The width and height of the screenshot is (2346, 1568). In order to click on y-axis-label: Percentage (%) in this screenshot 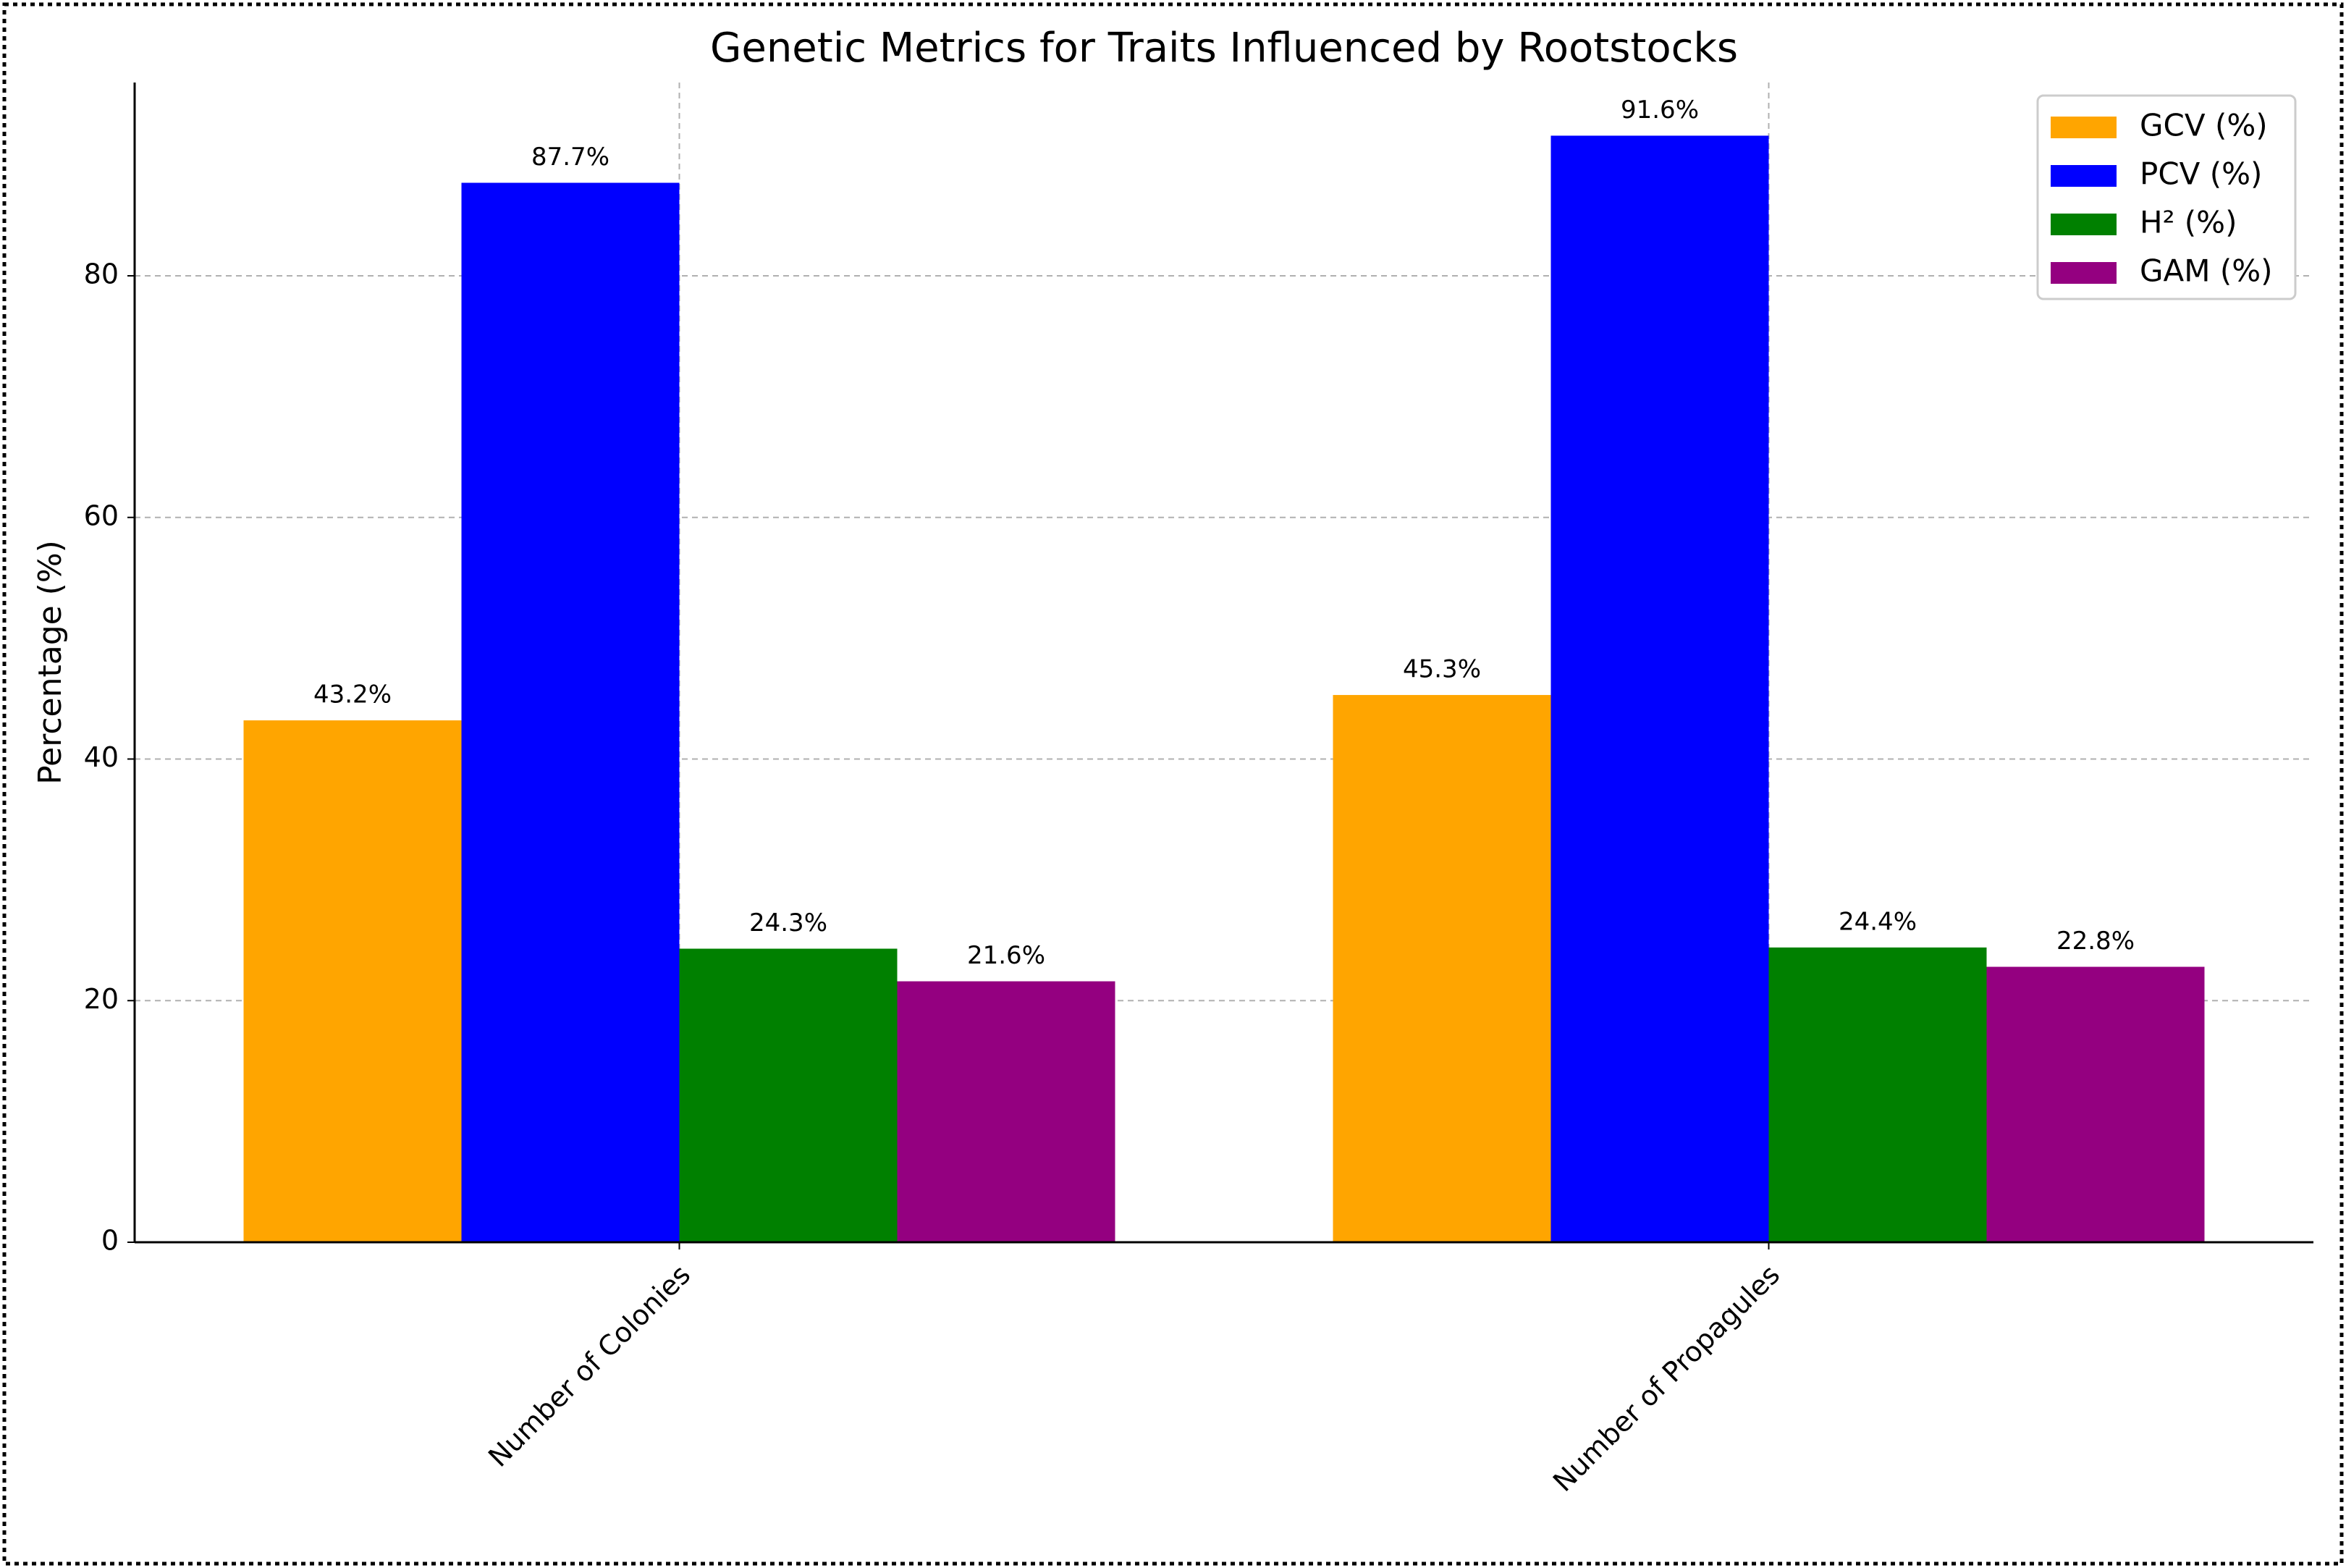, I will do `click(50, 662)`.